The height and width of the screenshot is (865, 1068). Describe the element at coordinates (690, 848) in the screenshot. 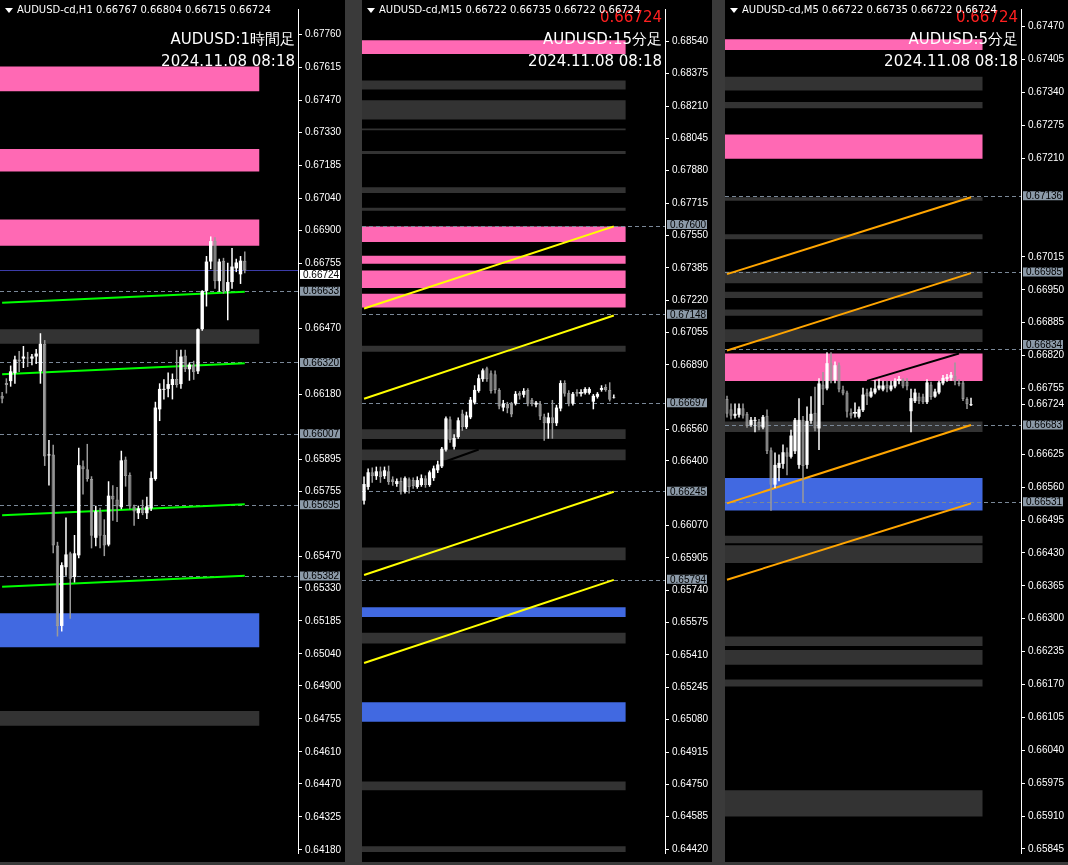

I see `y-tick-label: 0.64420` at that location.